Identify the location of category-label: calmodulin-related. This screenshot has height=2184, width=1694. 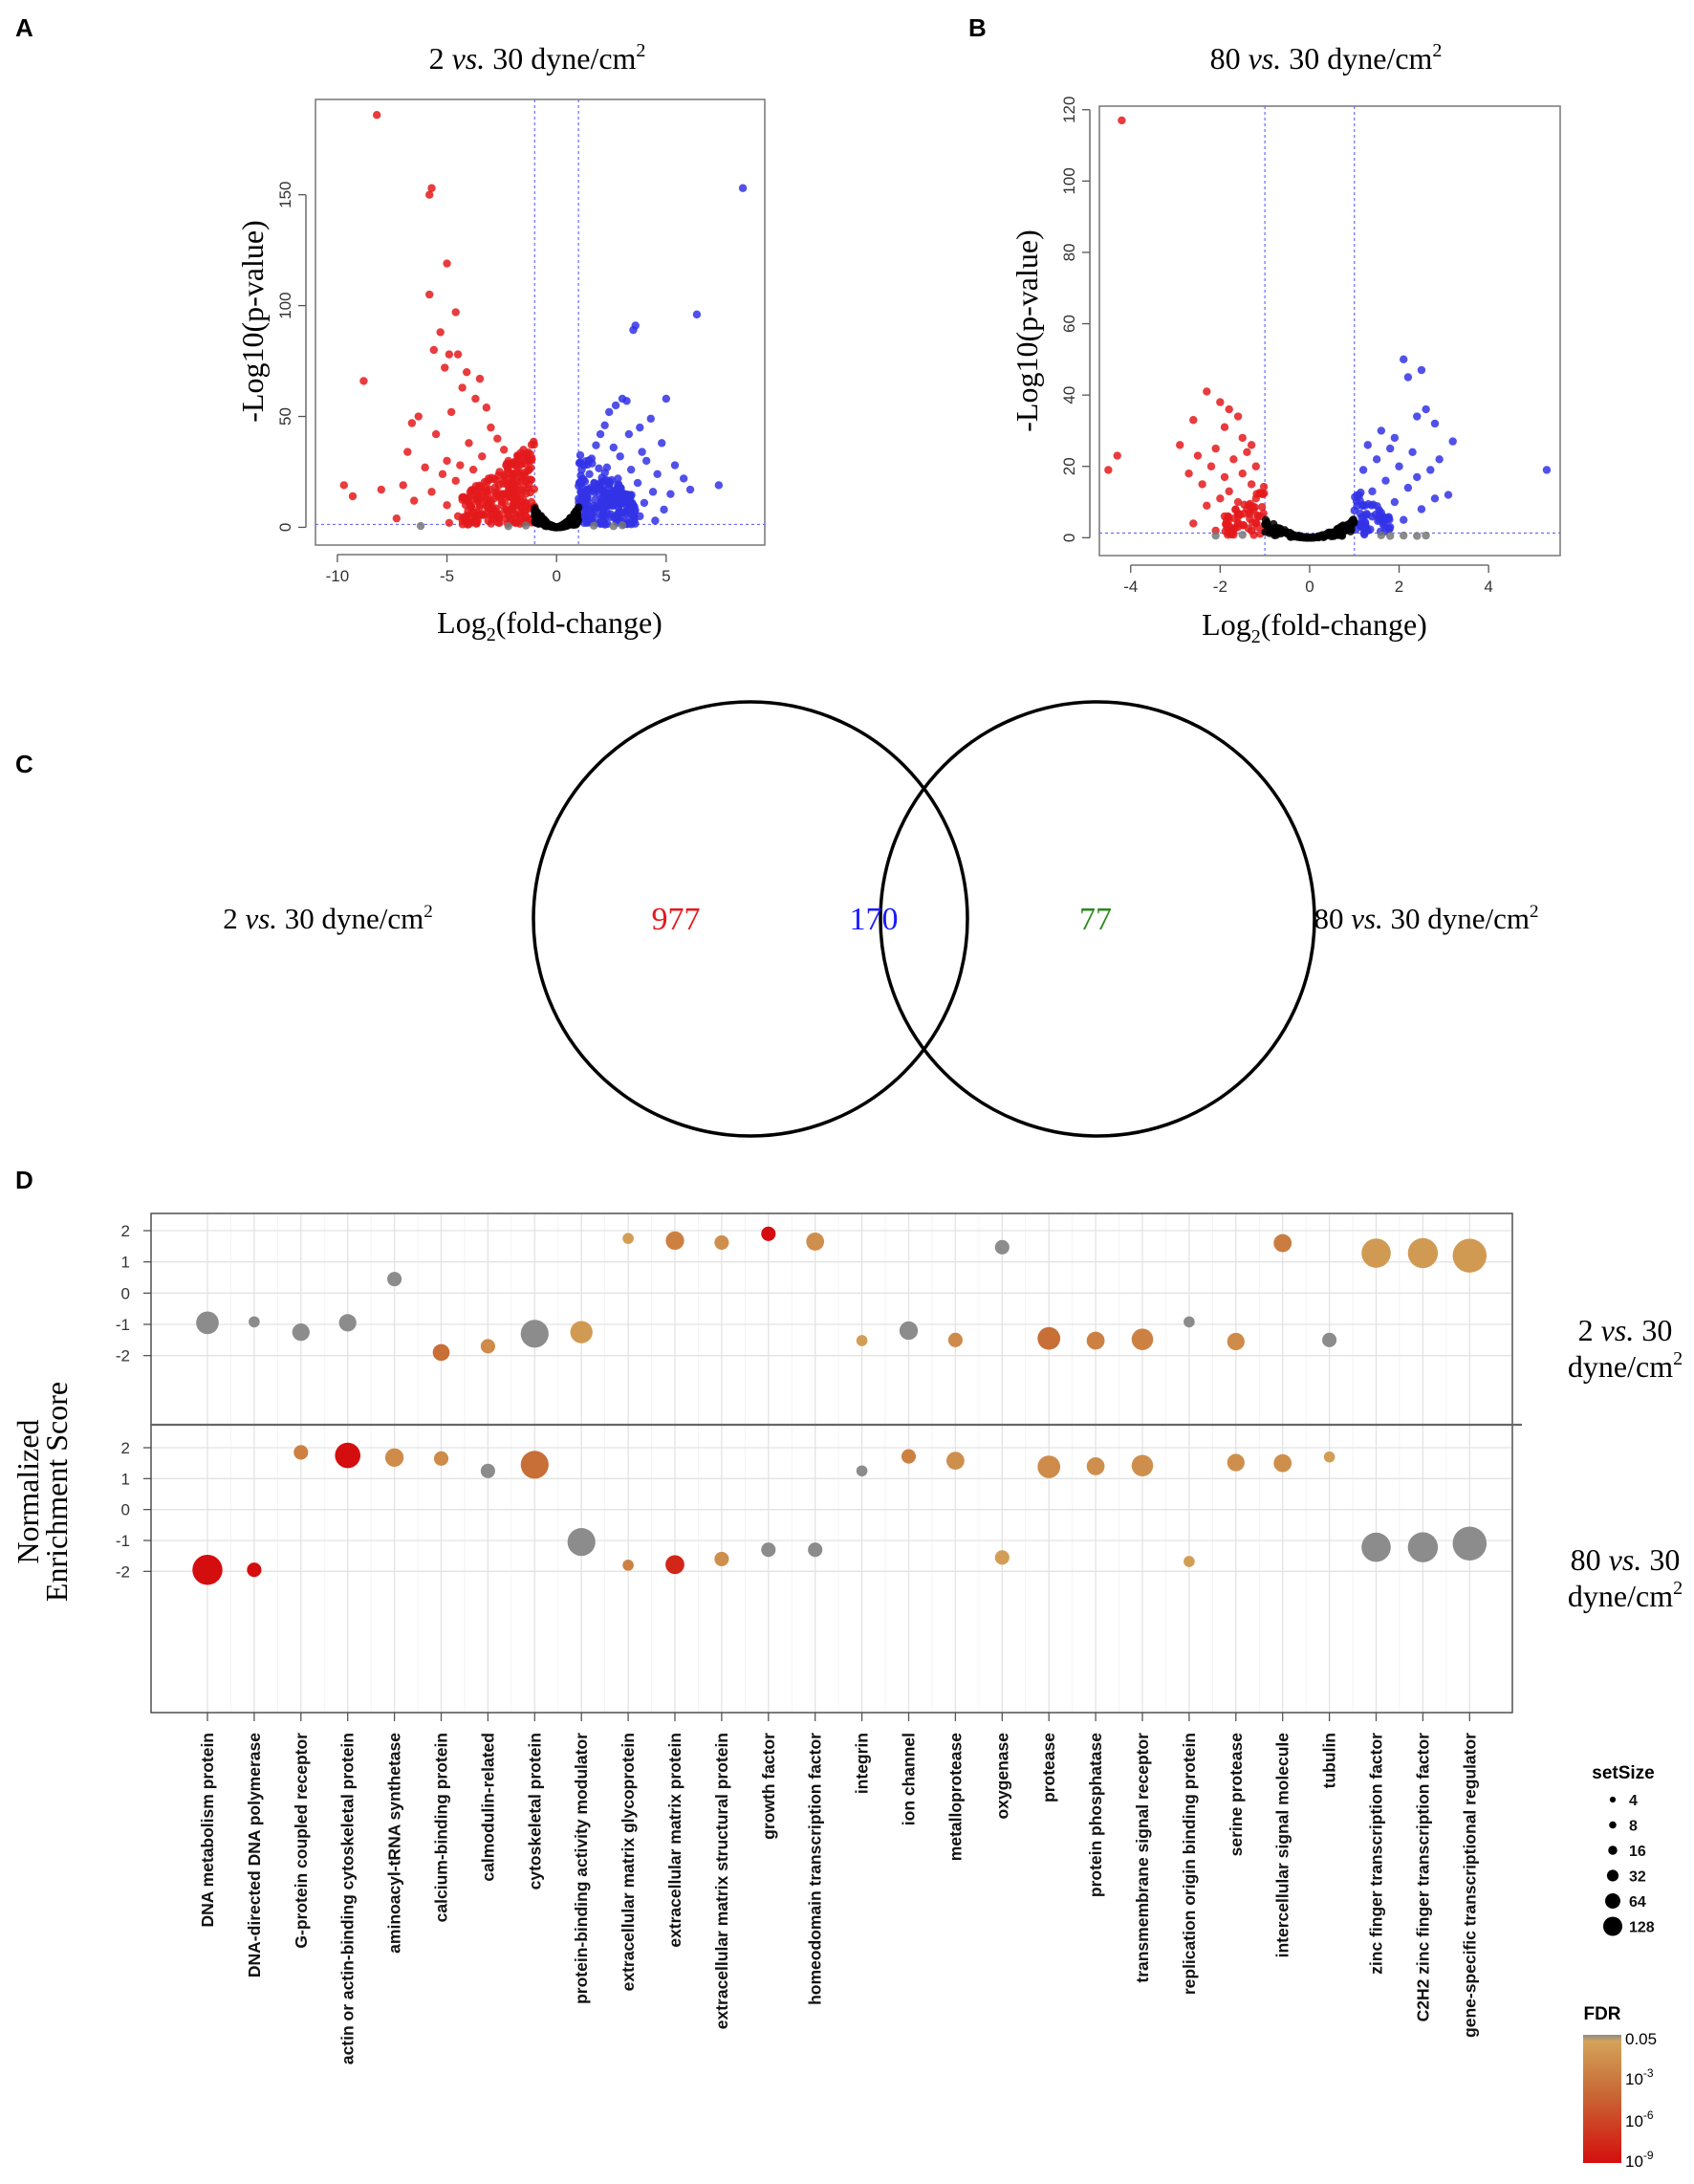
(487, 1807).